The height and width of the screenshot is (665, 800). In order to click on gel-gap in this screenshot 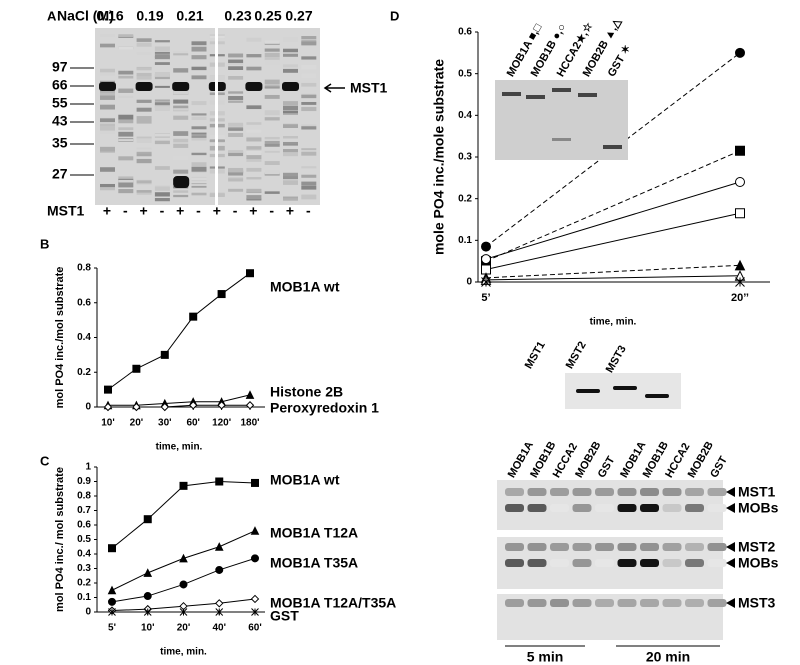, I will do `click(216, 116)`.